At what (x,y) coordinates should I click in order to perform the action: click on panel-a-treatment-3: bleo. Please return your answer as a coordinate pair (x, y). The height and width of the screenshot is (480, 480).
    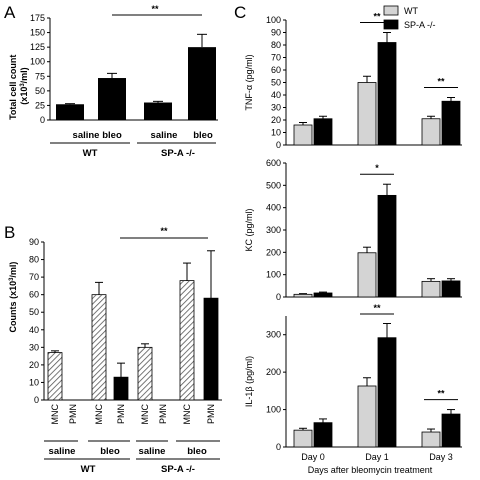
    Looking at the image, I should click on (203, 135).